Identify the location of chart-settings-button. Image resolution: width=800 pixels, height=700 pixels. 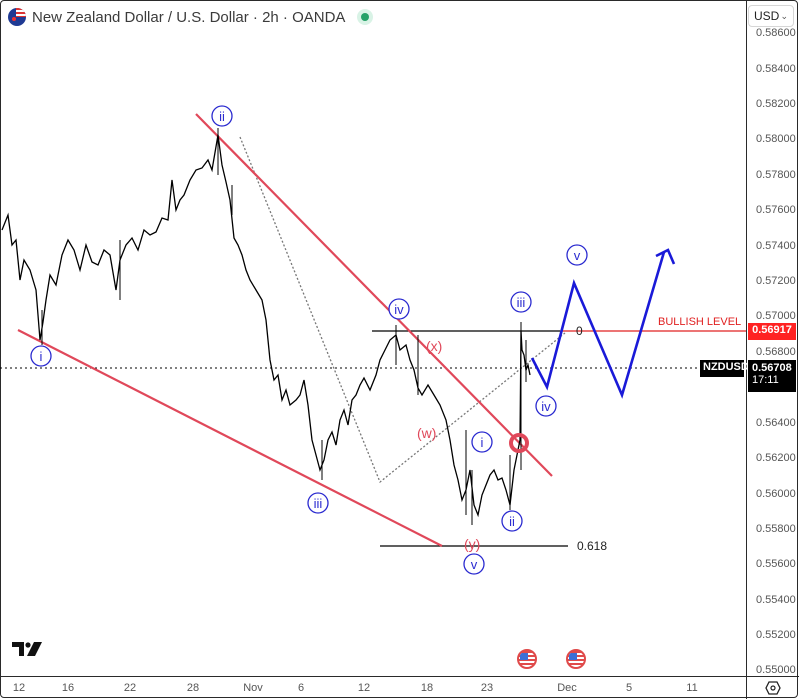
(772, 687).